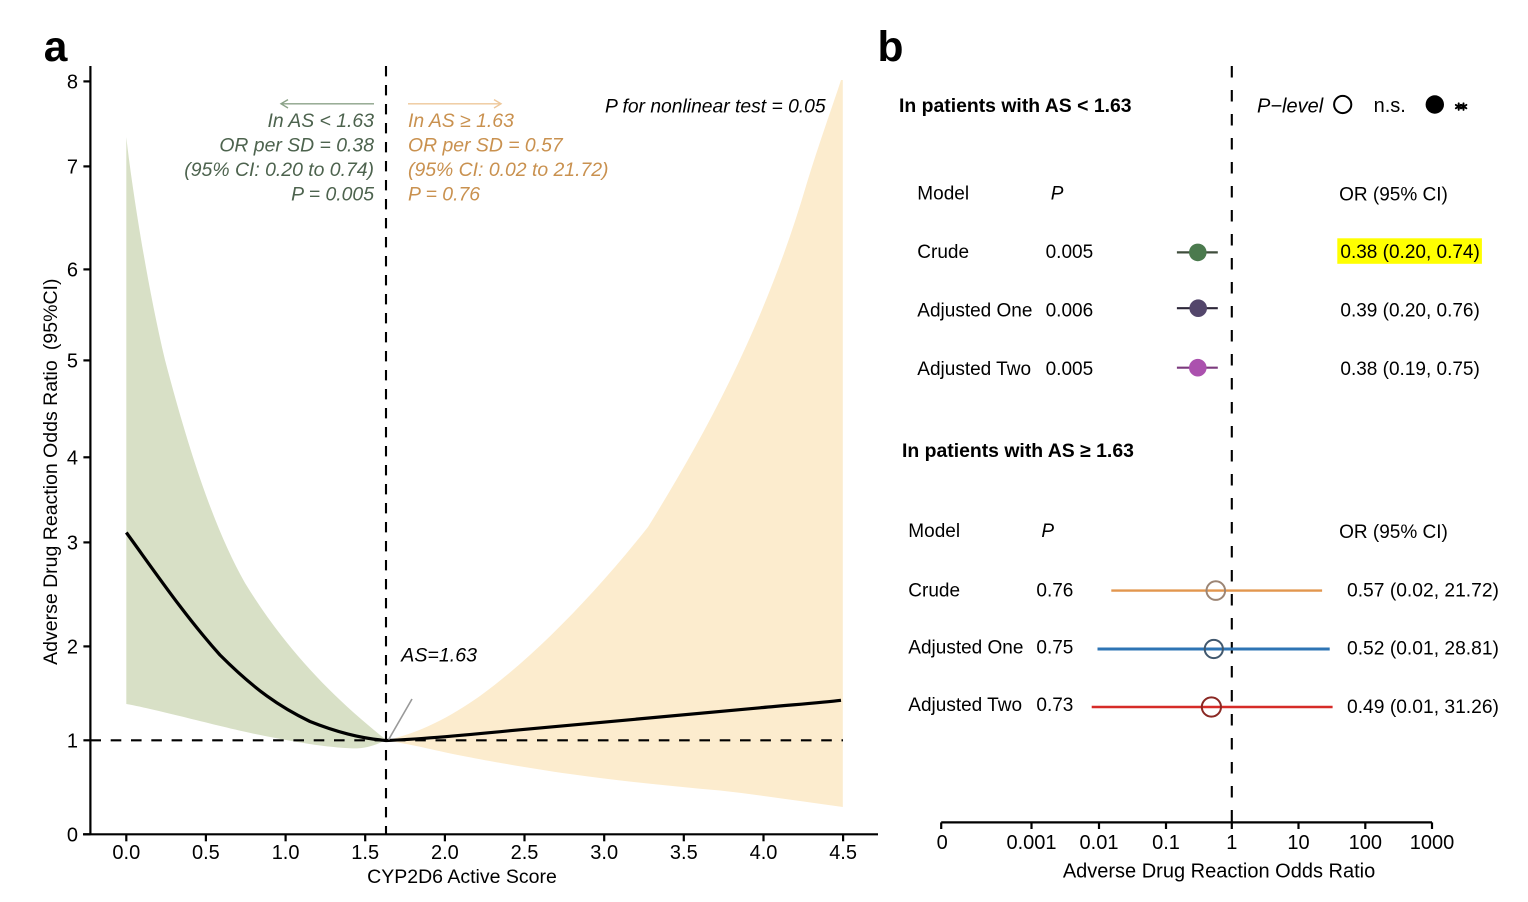  Describe the element at coordinates (296, 146) in the screenshot. I see `svg-text: OR per SD = 0.38` at that location.